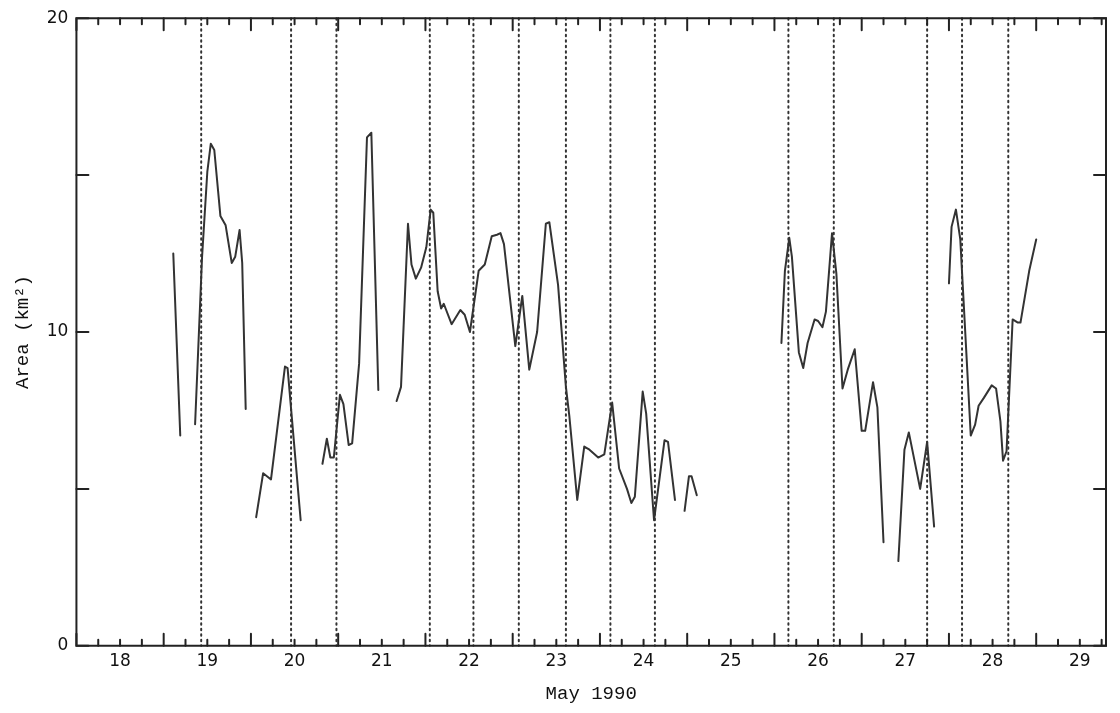  What do you see at coordinates (591, 693) in the screenshot?
I see `x-axis-title: May 1990` at bounding box center [591, 693].